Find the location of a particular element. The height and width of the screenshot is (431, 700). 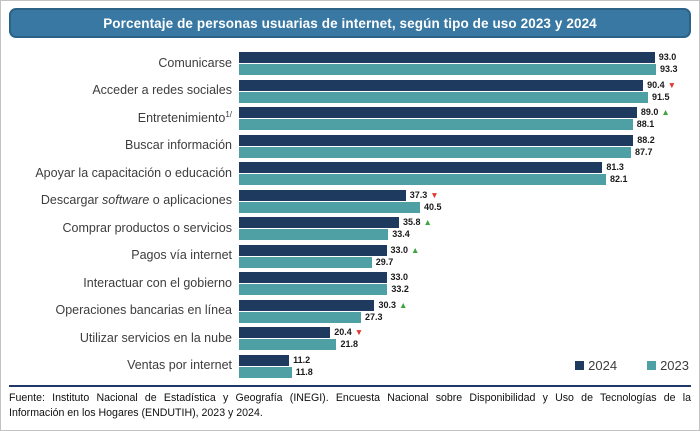

category-row: Operaciones bancarias en línea 30.3 ▲ 27.3 is located at coordinates (350, 311).